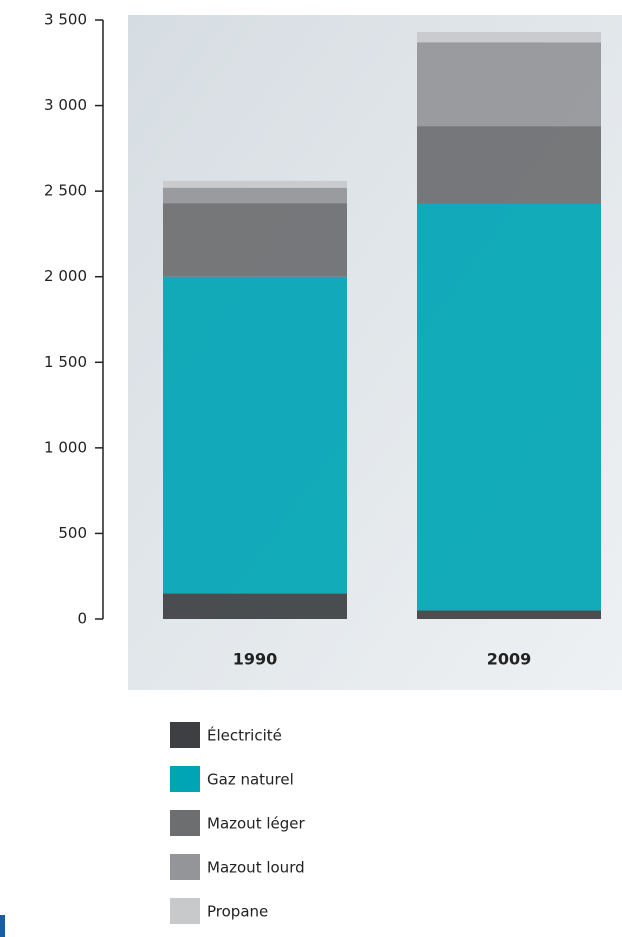 This screenshot has height=937, width=622. Describe the element at coordinates (65, 276) in the screenshot. I see `y-tick-label: 2 000` at that location.